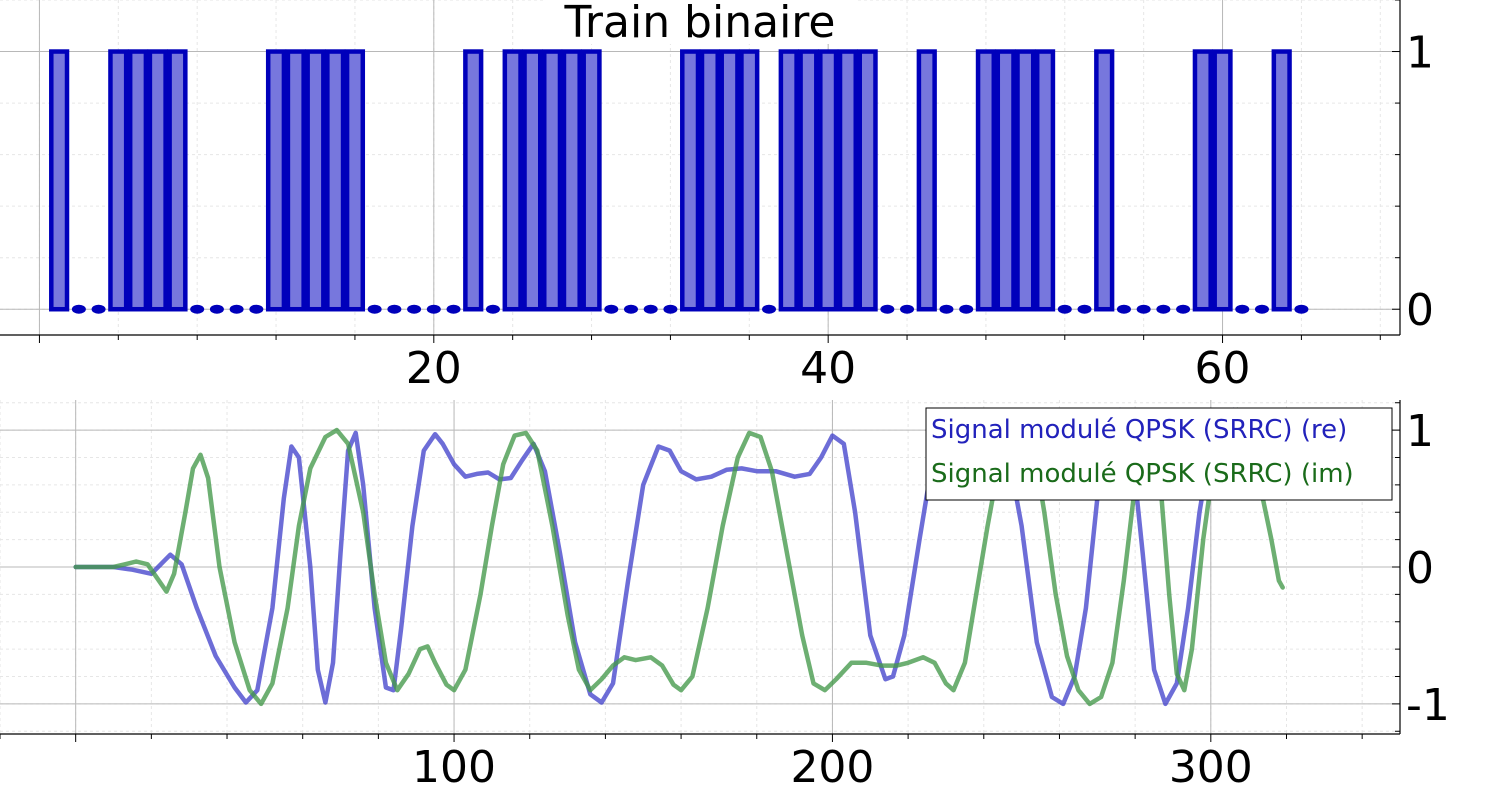 The image size is (1500, 800). I want to click on top-y-tick-label: 1, so click(1420, 53).